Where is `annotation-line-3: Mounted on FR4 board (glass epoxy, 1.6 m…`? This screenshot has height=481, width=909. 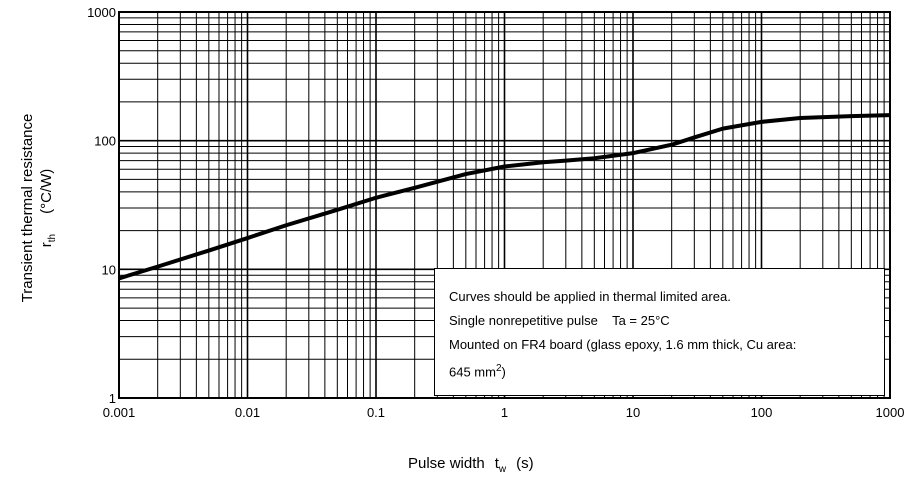
annotation-line-3: Mounted on FR4 board (glass epoxy, 1.6 m… is located at coordinates (623, 344).